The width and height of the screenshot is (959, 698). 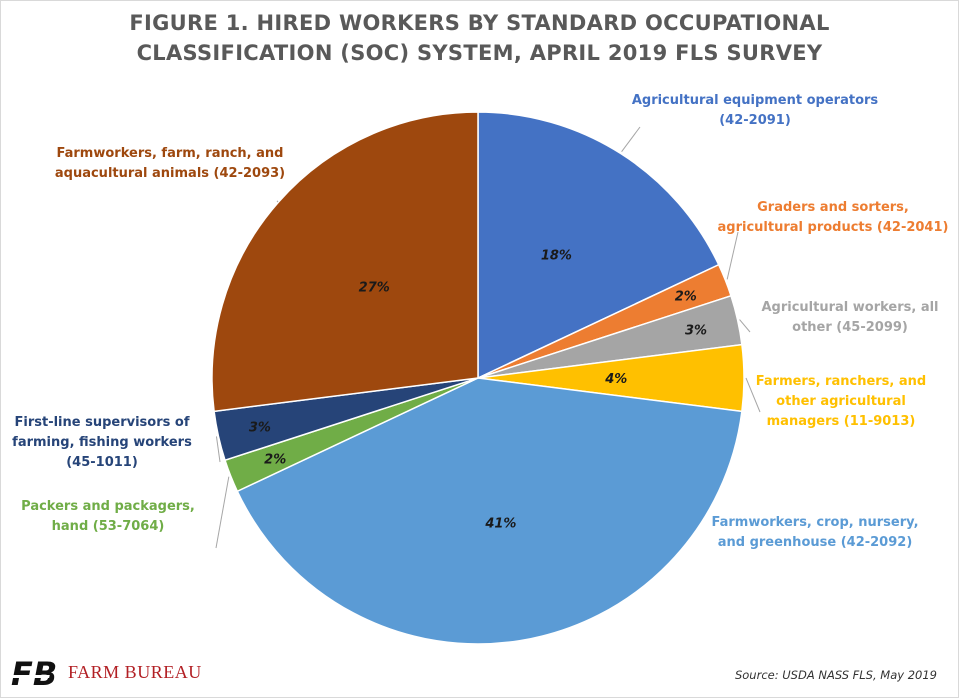 What do you see at coordinates (850, 327) in the screenshot?
I see `category-label-line: other (45-2099)` at bounding box center [850, 327].